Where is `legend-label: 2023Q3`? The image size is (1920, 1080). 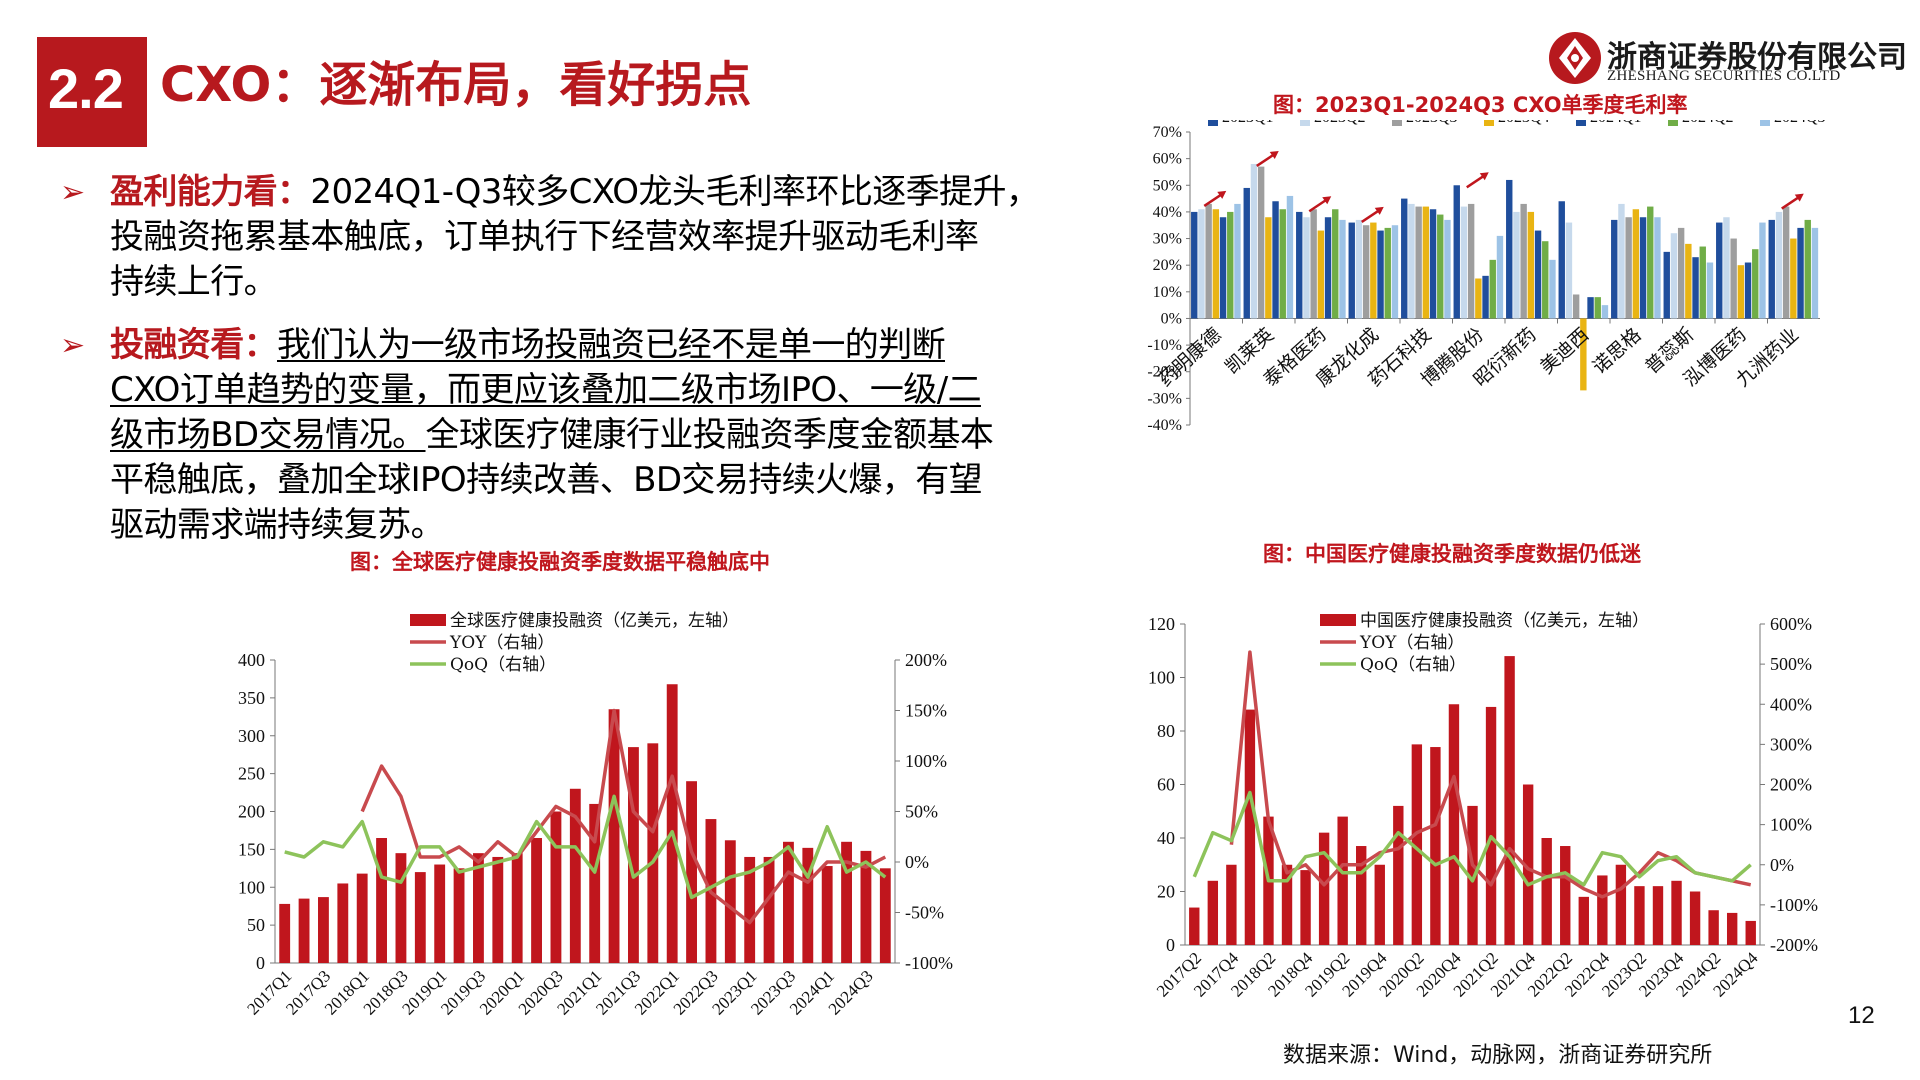
legend-label: 2023Q3 is located at coordinates (1432, 123).